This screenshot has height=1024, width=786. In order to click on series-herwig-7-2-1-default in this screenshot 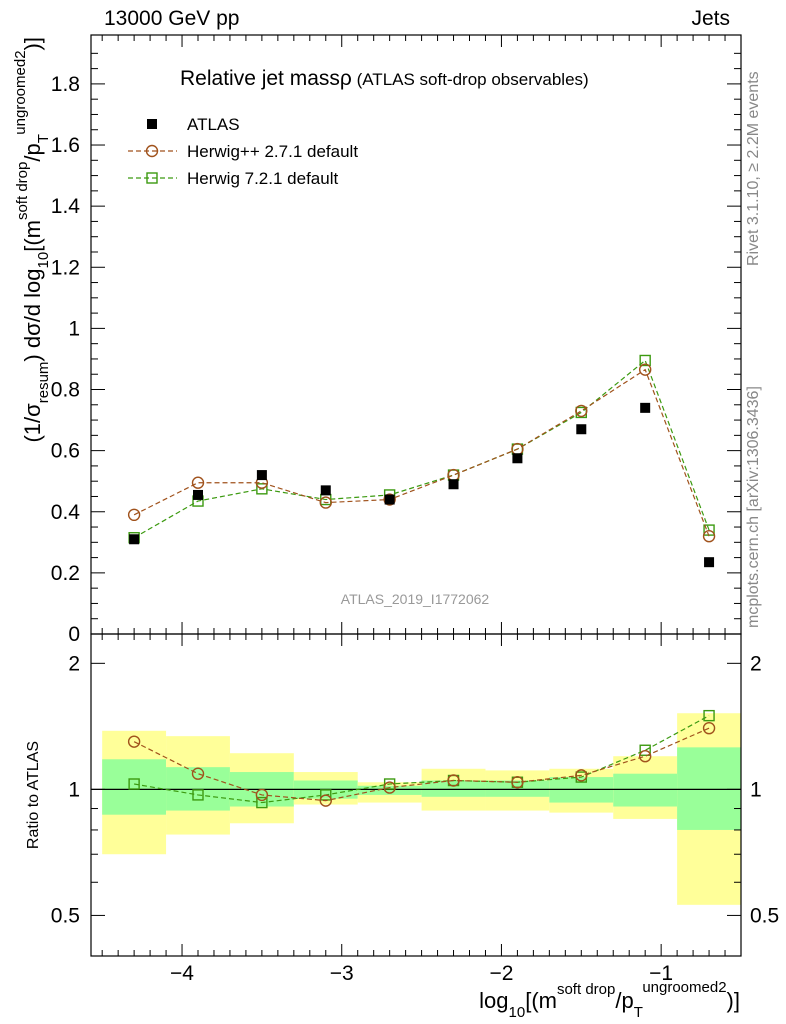, I will do `click(421, 449)`.